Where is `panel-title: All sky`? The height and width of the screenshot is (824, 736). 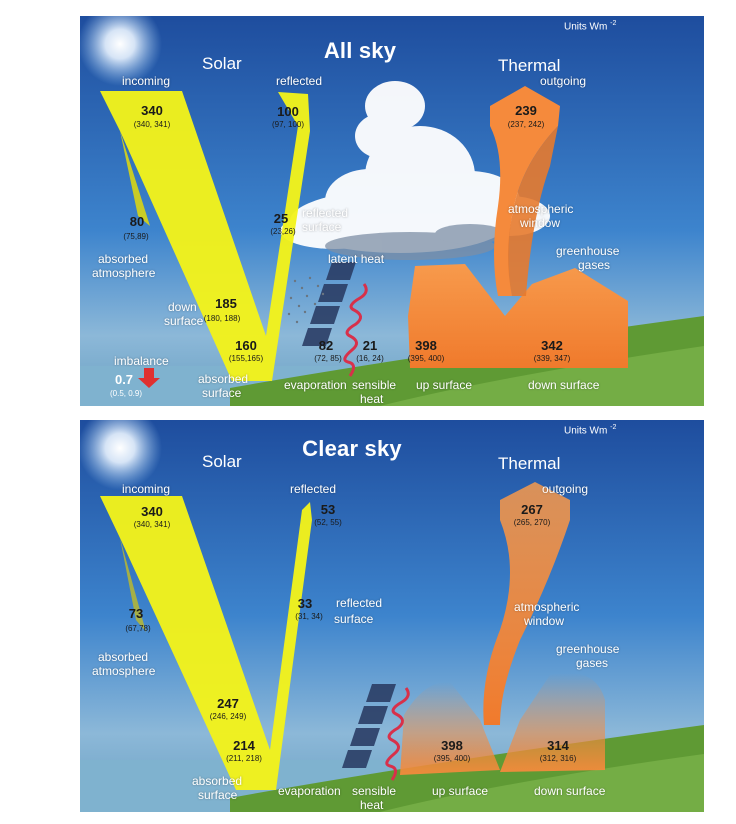 panel-title: All sky is located at coordinates (360, 50).